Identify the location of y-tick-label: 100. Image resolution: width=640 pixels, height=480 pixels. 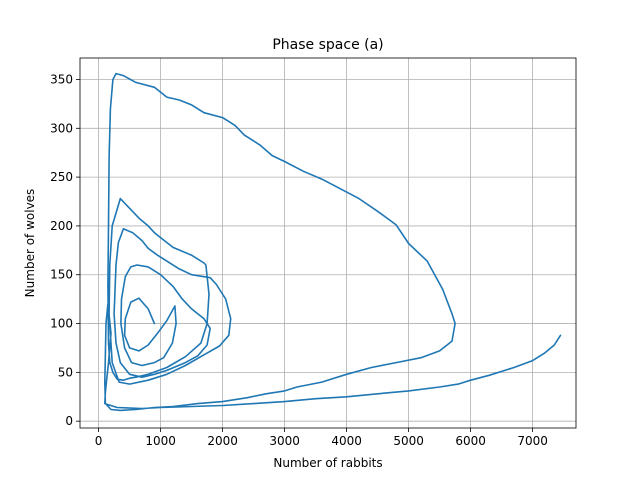
(61, 324).